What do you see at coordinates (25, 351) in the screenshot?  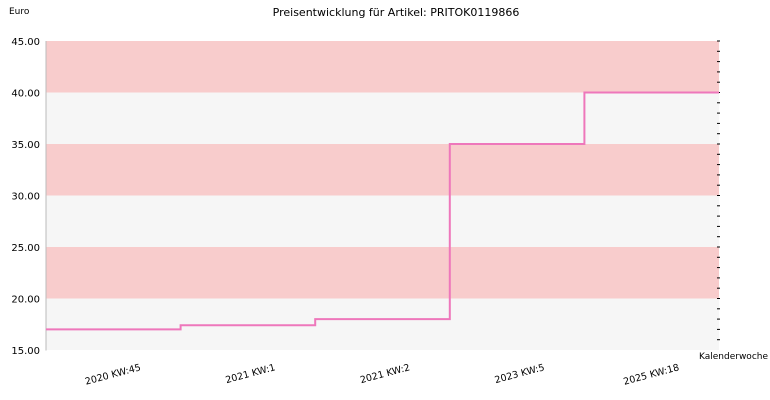 I see `y-tick-label: 15.00` at bounding box center [25, 351].